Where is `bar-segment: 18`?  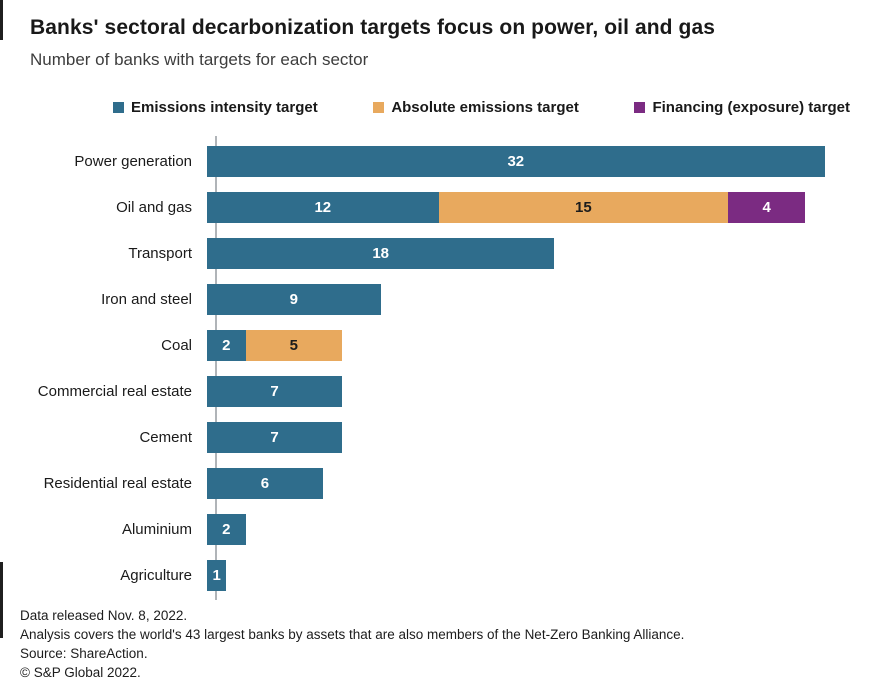
bar-segment: 18 is located at coordinates (381, 253).